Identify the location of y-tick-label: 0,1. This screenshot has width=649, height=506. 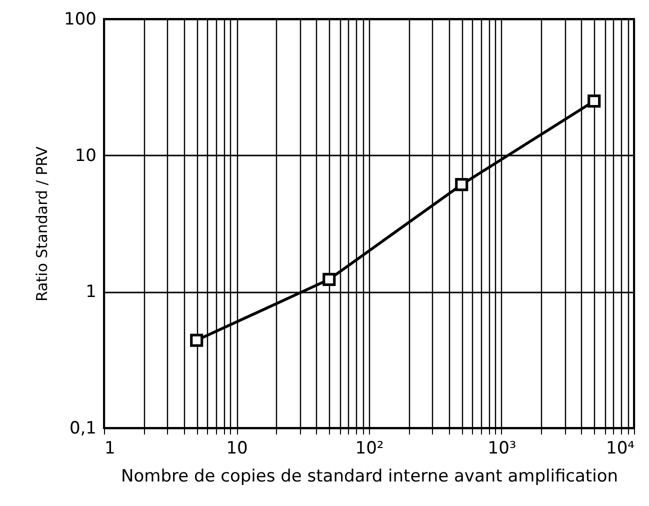
(82, 428).